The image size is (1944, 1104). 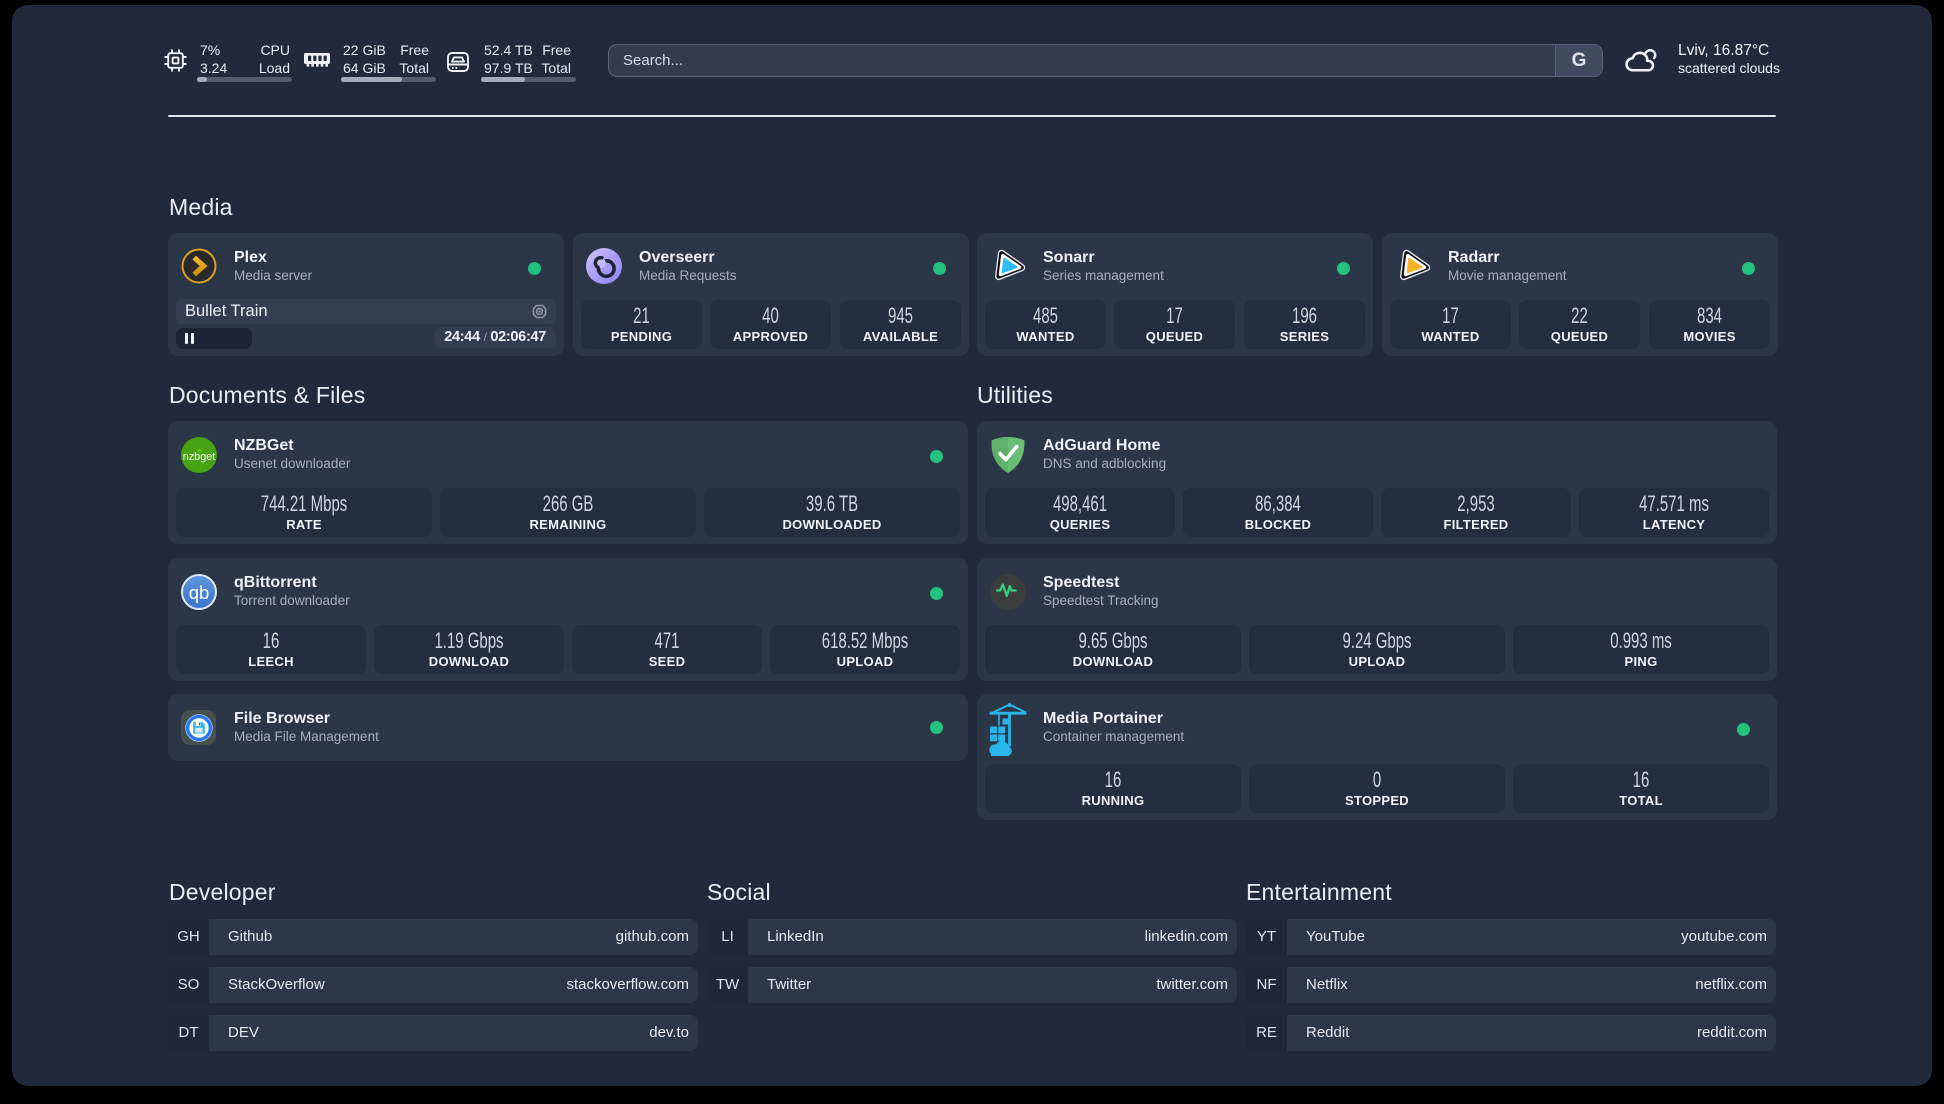 I want to click on svg-text: qb, so click(x=199, y=592).